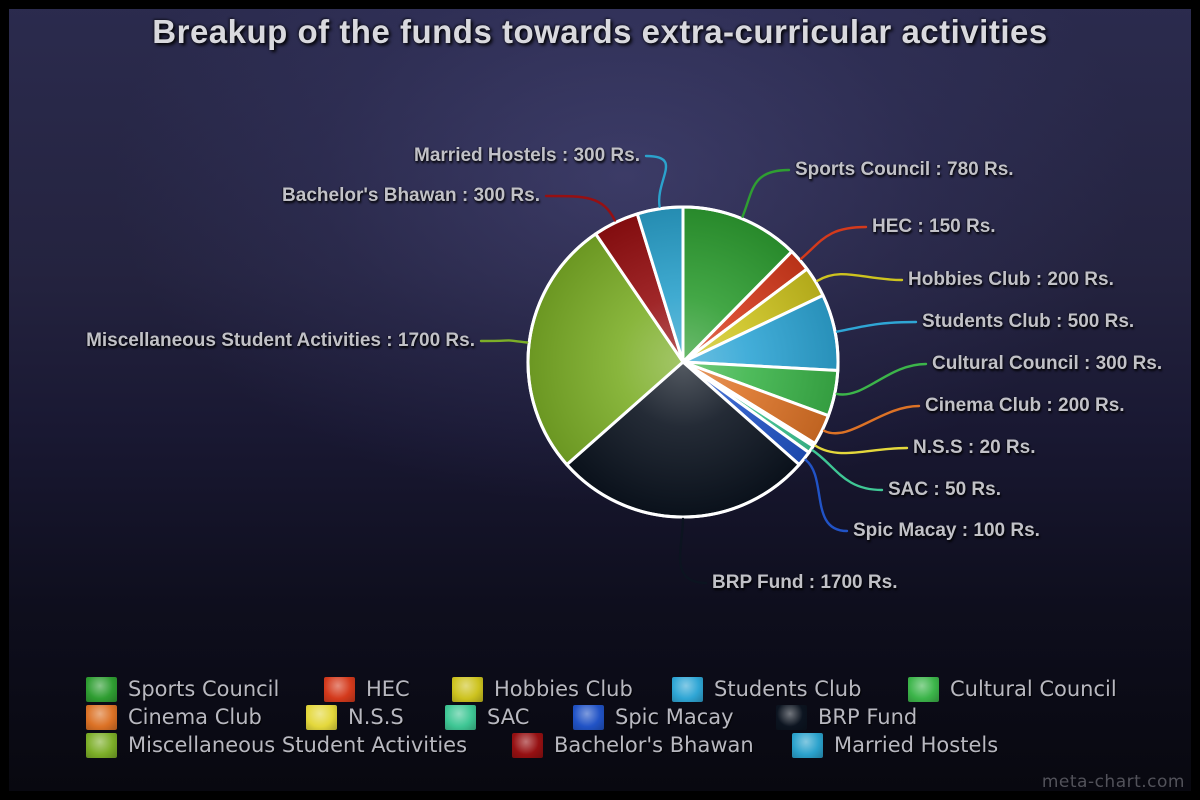  I want to click on legend-swatch-spic-macay, so click(588, 717).